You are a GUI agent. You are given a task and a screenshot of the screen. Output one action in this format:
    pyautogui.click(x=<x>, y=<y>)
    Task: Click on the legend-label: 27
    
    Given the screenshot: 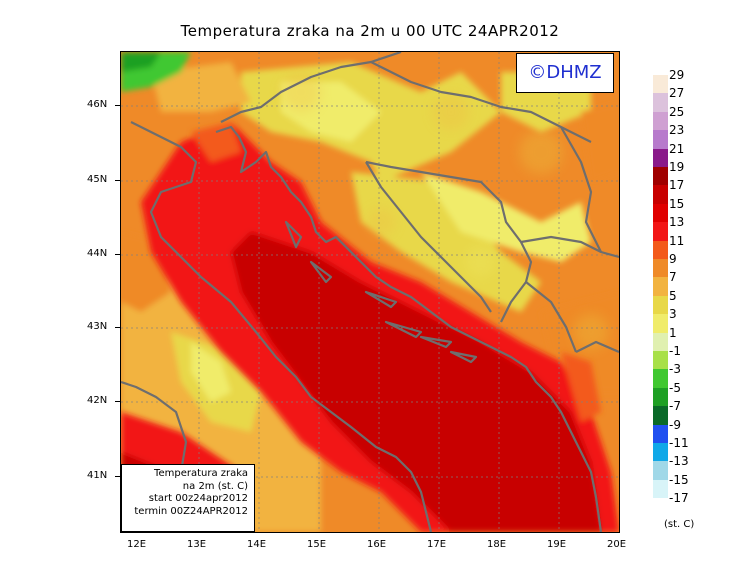 What is the action you would take?
    pyautogui.click(x=677, y=93)
    